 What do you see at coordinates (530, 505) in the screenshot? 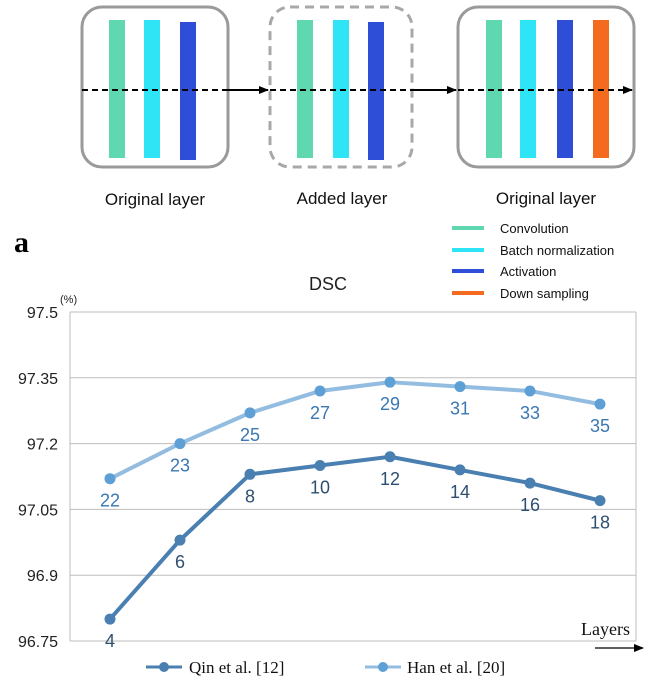
I see `data-label: 16` at bounding box center [530, 505].